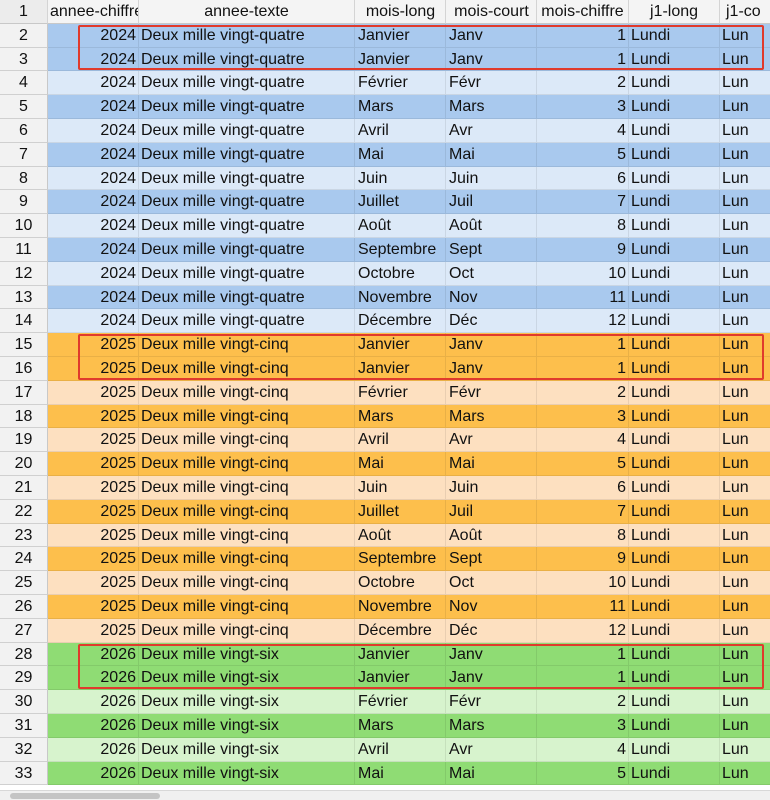  Describe the element at coordinates (583, 202) in the screenshot. I see `cell-mois-chiffre: 7` at that location.